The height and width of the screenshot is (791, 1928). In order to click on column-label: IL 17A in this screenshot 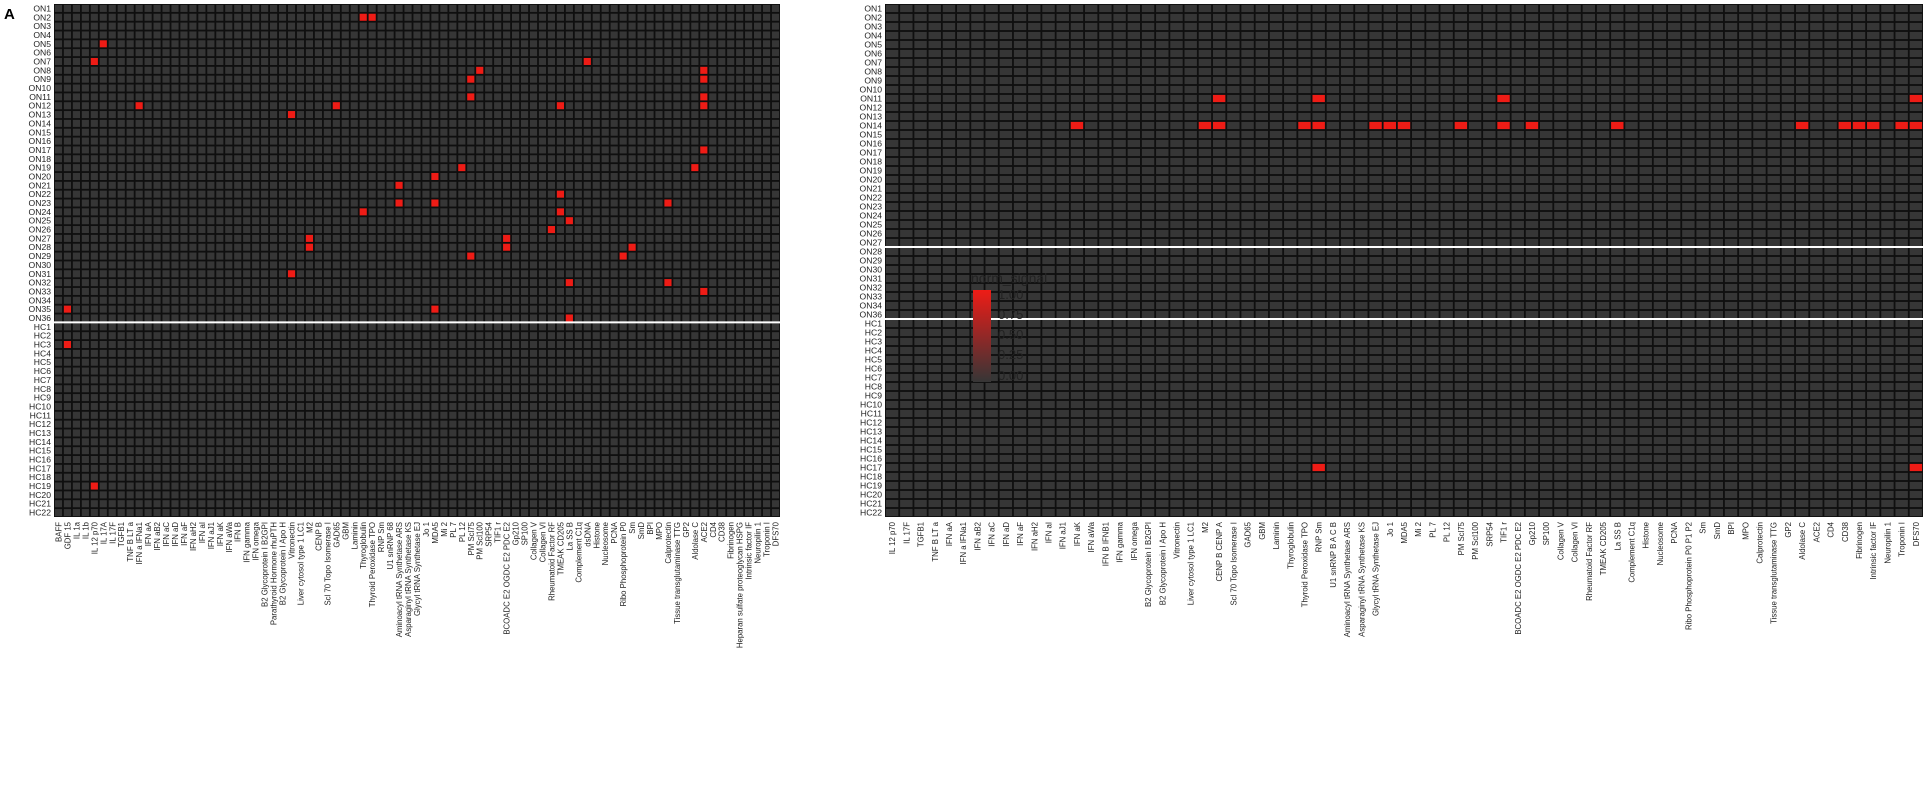, I will do `click(103, 532)`.